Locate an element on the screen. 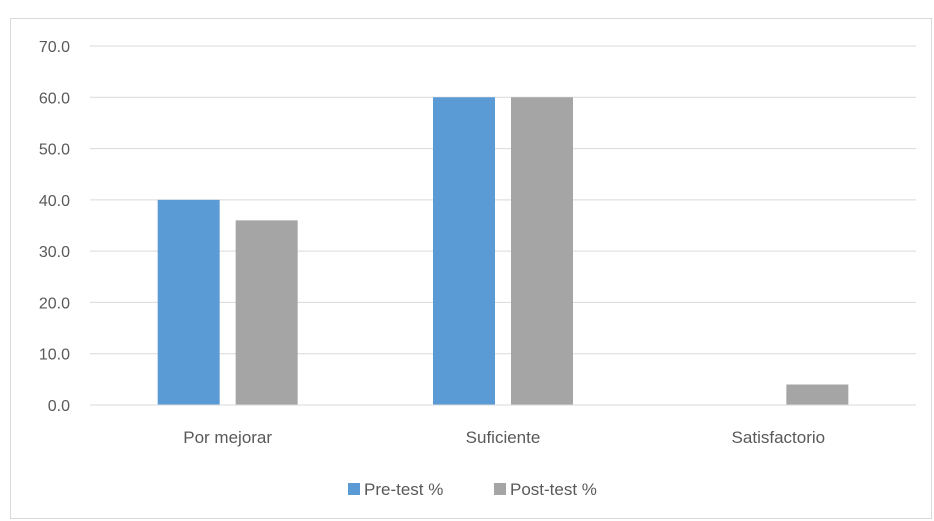 This screenshot has height=521, width=934. bar-pre-test-suficiente is located at coordinates (464, 251).